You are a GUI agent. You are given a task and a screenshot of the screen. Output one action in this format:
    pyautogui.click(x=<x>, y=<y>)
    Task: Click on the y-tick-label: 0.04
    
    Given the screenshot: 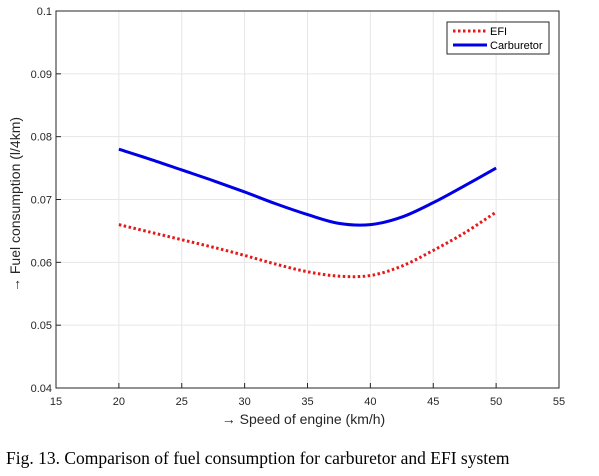 What is the action you would take?
    pyautogui.click(x=41, y=389)
    